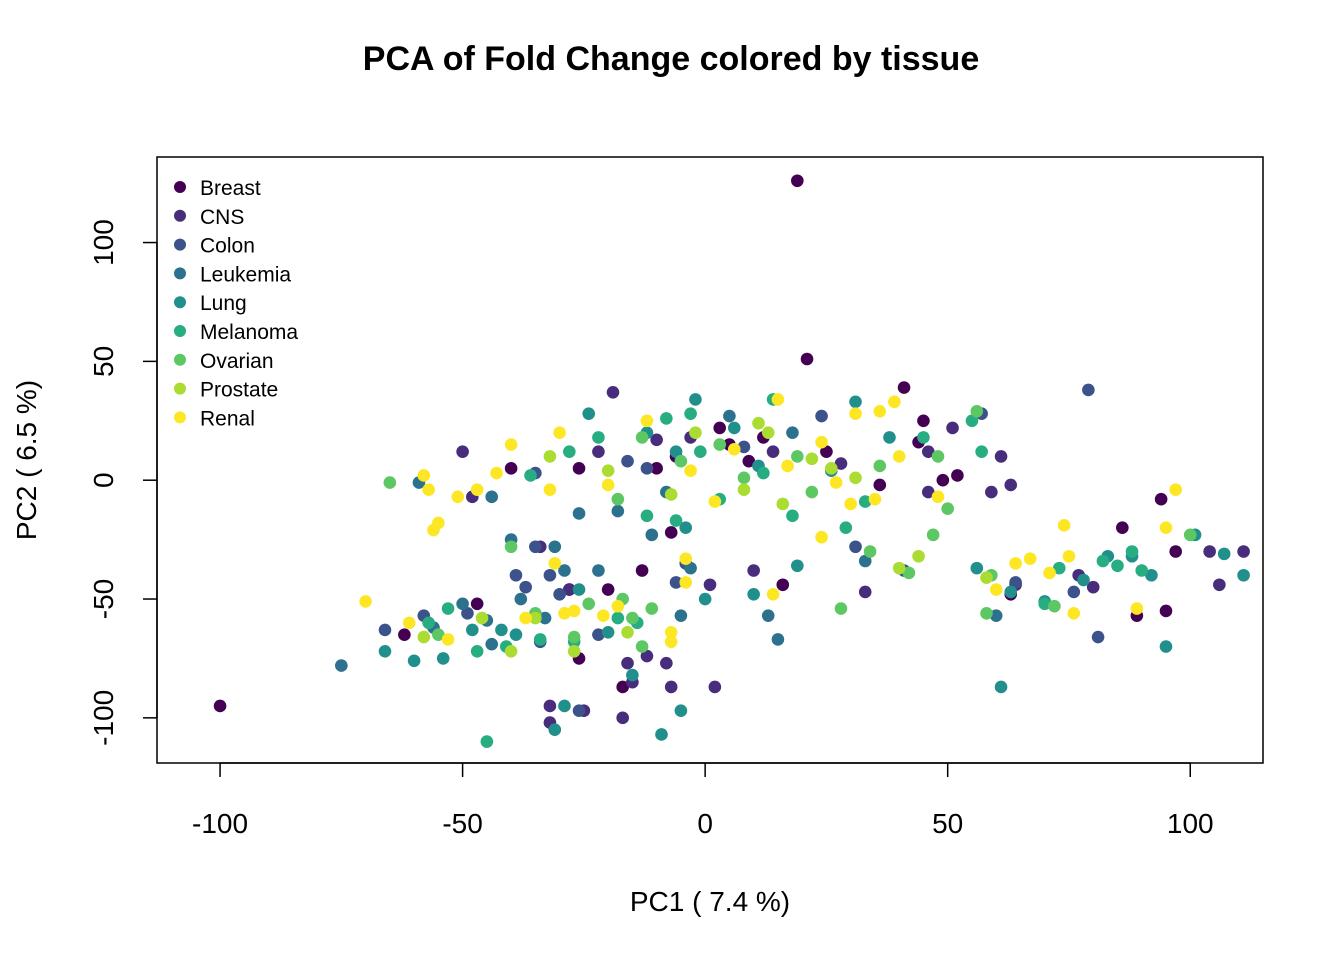 The image size is (1344, 960). I want to click on chart-title: PCA of Fold Change colored by tissue, so click(671, 59).